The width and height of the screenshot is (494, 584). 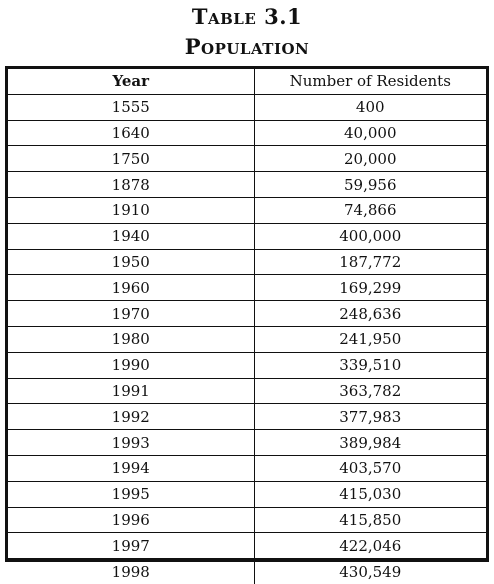 I want to click on table-row: 1750 20,000, so click(x=247, y=159).